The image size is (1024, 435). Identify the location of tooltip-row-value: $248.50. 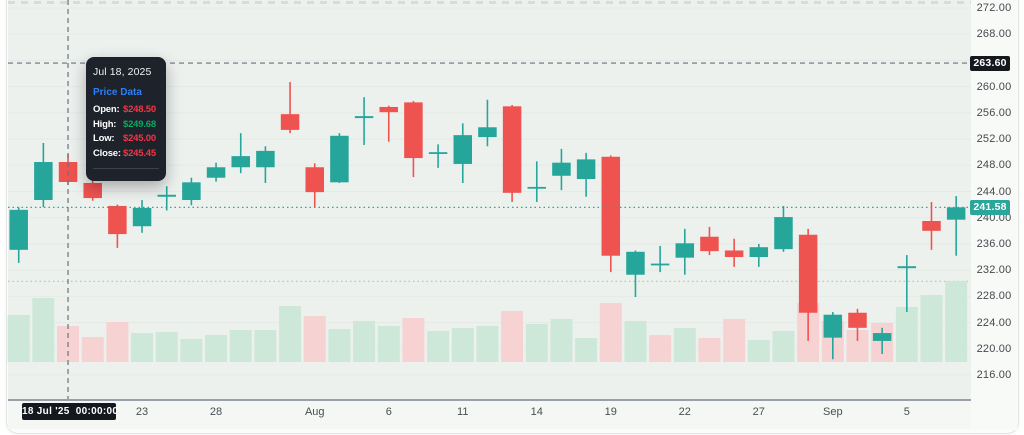
(139, 109).